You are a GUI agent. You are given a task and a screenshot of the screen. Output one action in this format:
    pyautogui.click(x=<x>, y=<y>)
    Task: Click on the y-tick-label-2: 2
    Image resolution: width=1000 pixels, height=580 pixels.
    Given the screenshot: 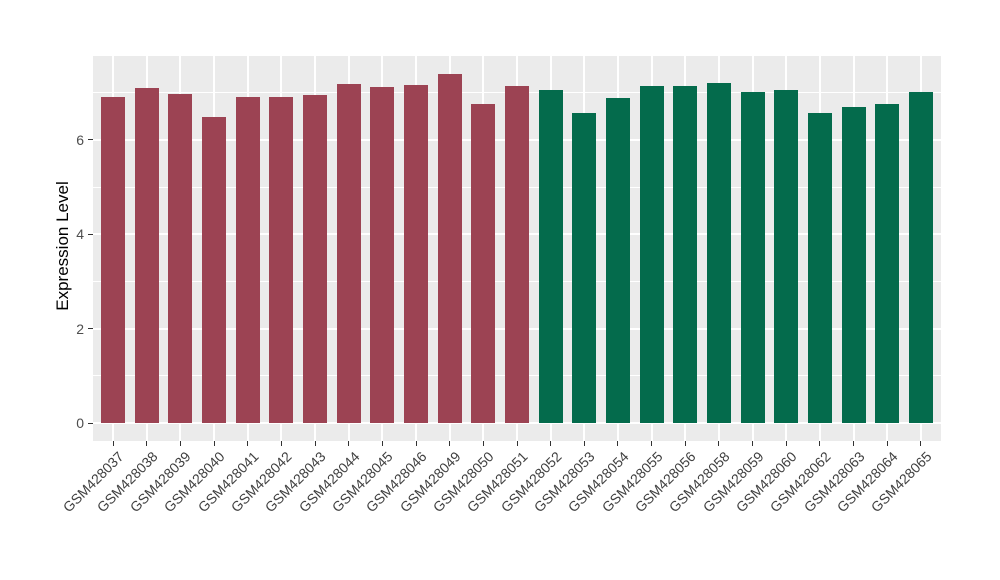 What is the action you would take?
    pyautogui.click(x=80, y=328)
    